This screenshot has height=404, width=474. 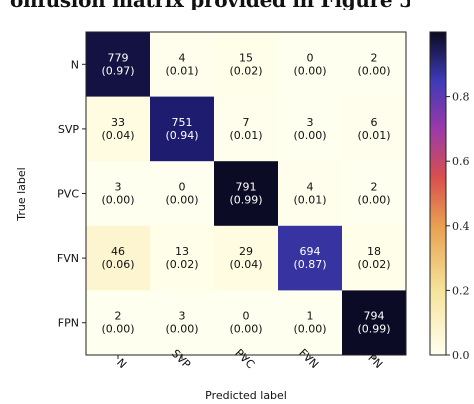 I want to click on cell-count-label: 6, so click(x=374, y=122).